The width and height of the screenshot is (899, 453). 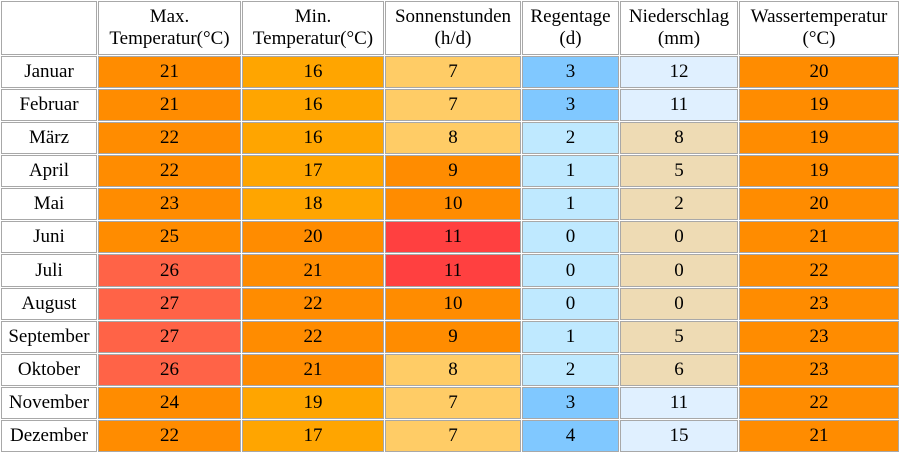 I want to click on header-cell: Niederschlag (mm), so click(x=679, y=28).